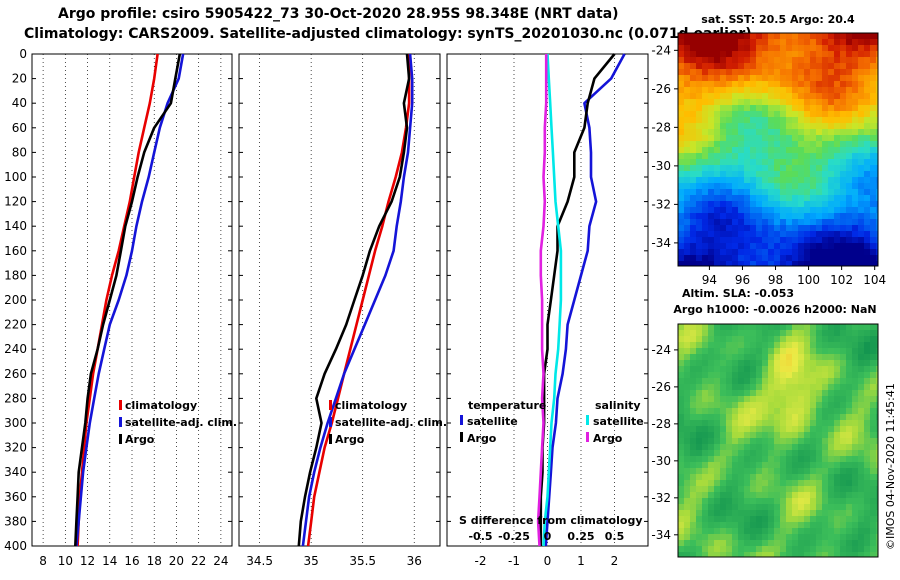 The width and height of the screenshot is (900, 580). Describe the element at coordinates (414, 561) in the screenshot. I see `x-tick-label: 36` at that location.